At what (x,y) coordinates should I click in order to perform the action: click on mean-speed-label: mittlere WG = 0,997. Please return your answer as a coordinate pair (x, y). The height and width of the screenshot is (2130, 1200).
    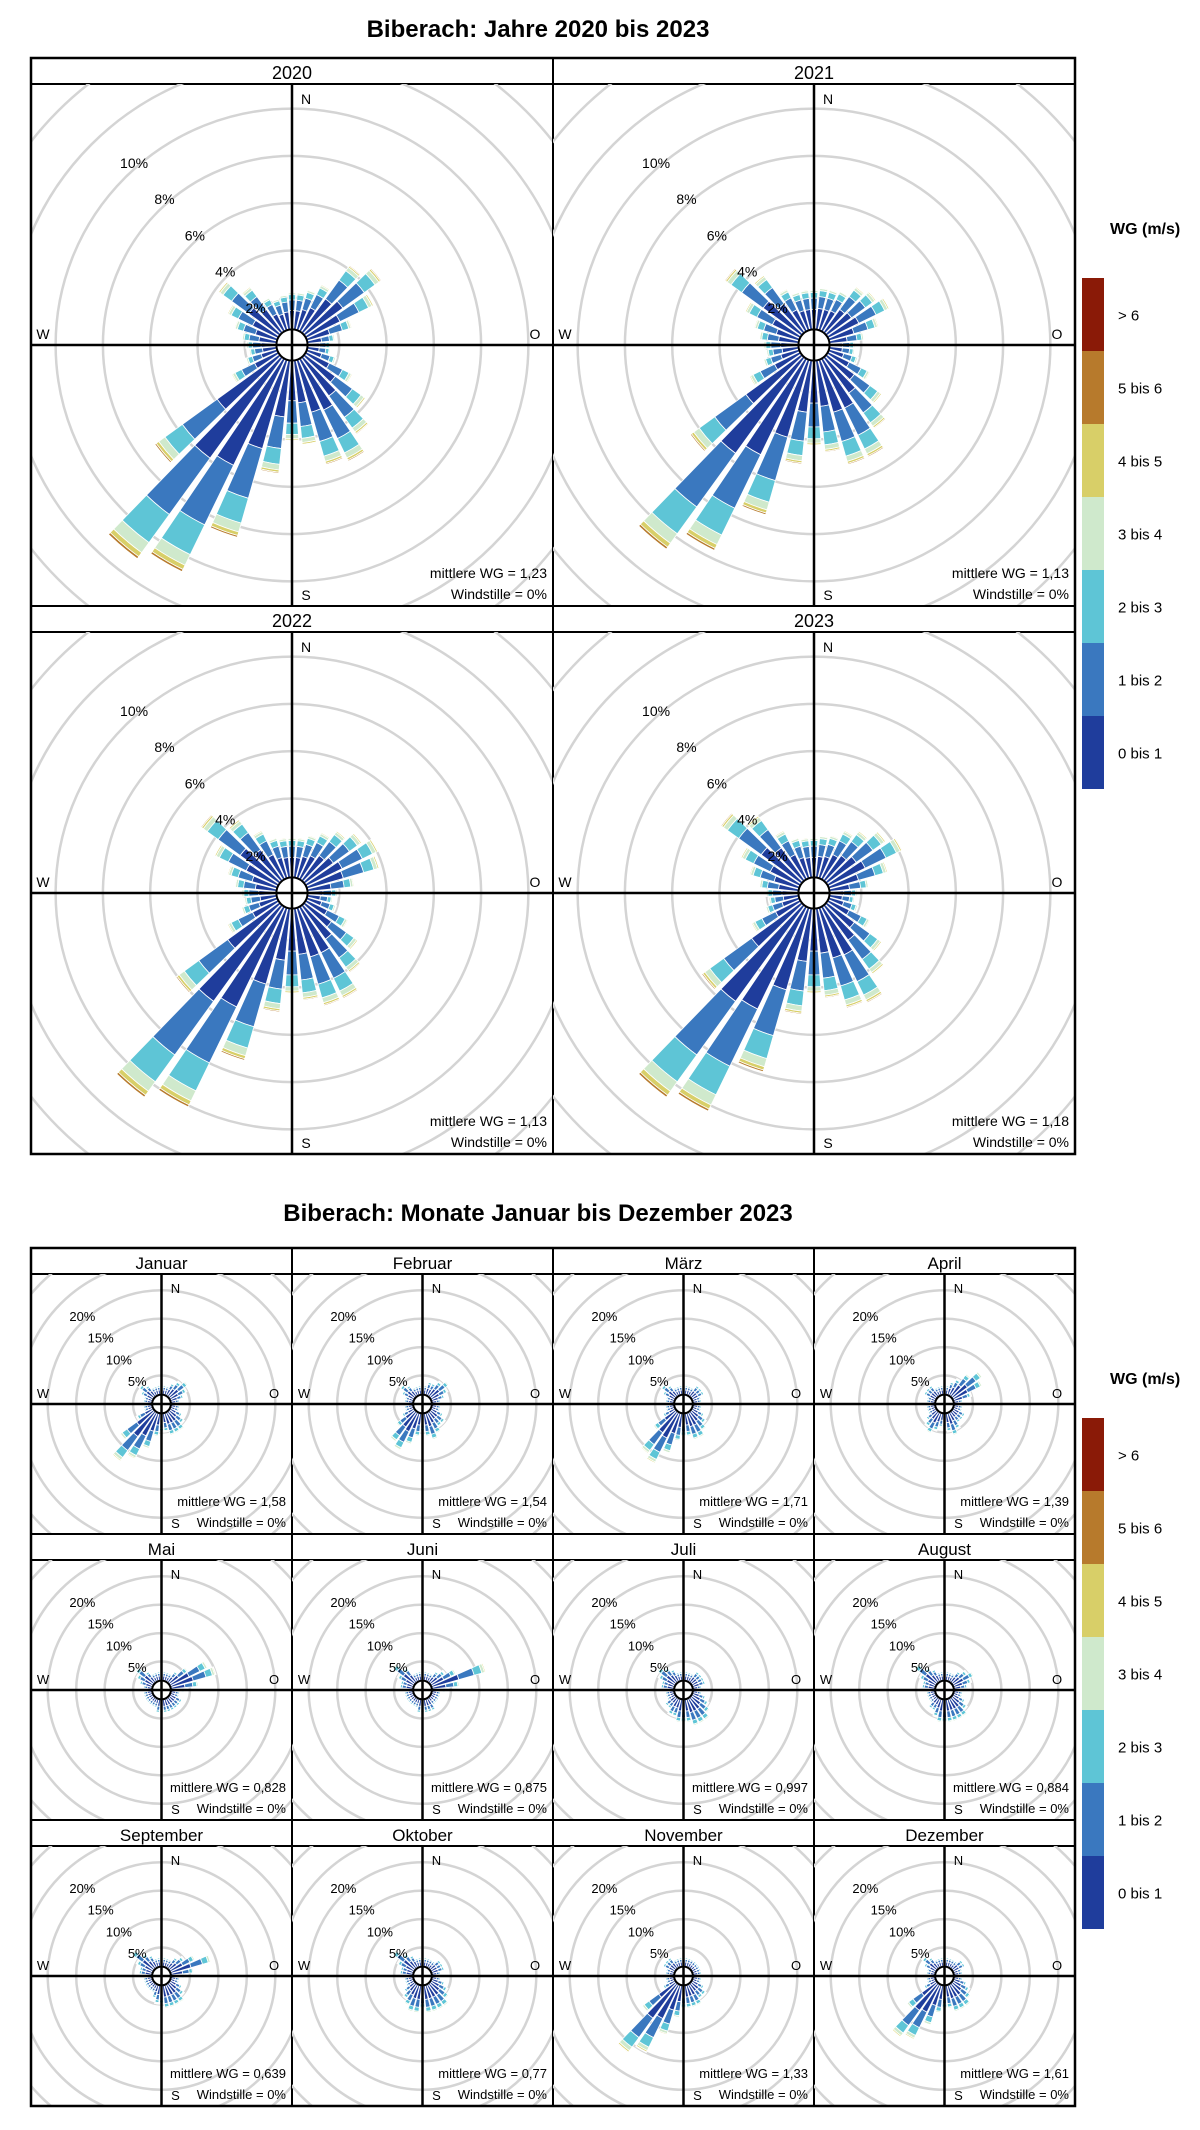
    Looking at the image, I should click on (750, 1787).